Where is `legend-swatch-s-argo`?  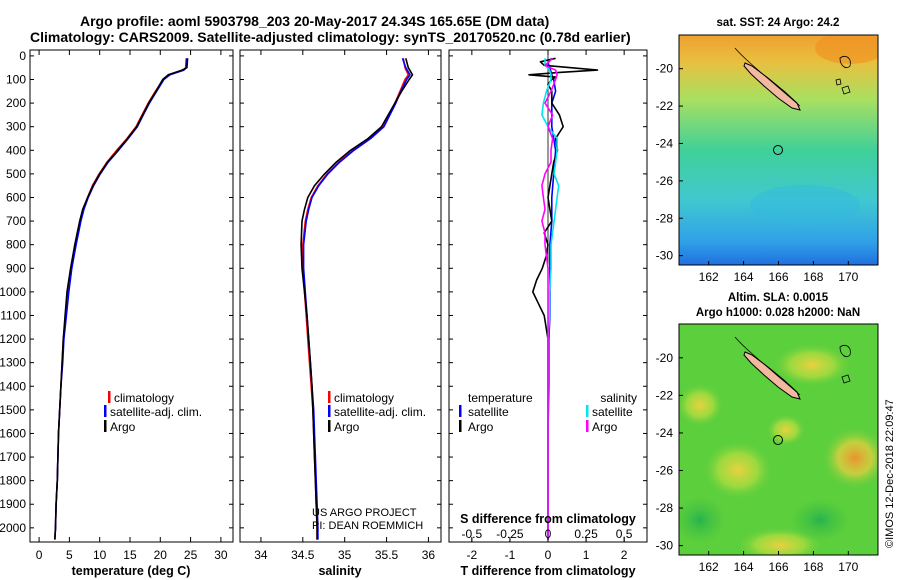
legend-swatch-s-argo is located at coordinates (587, 426).